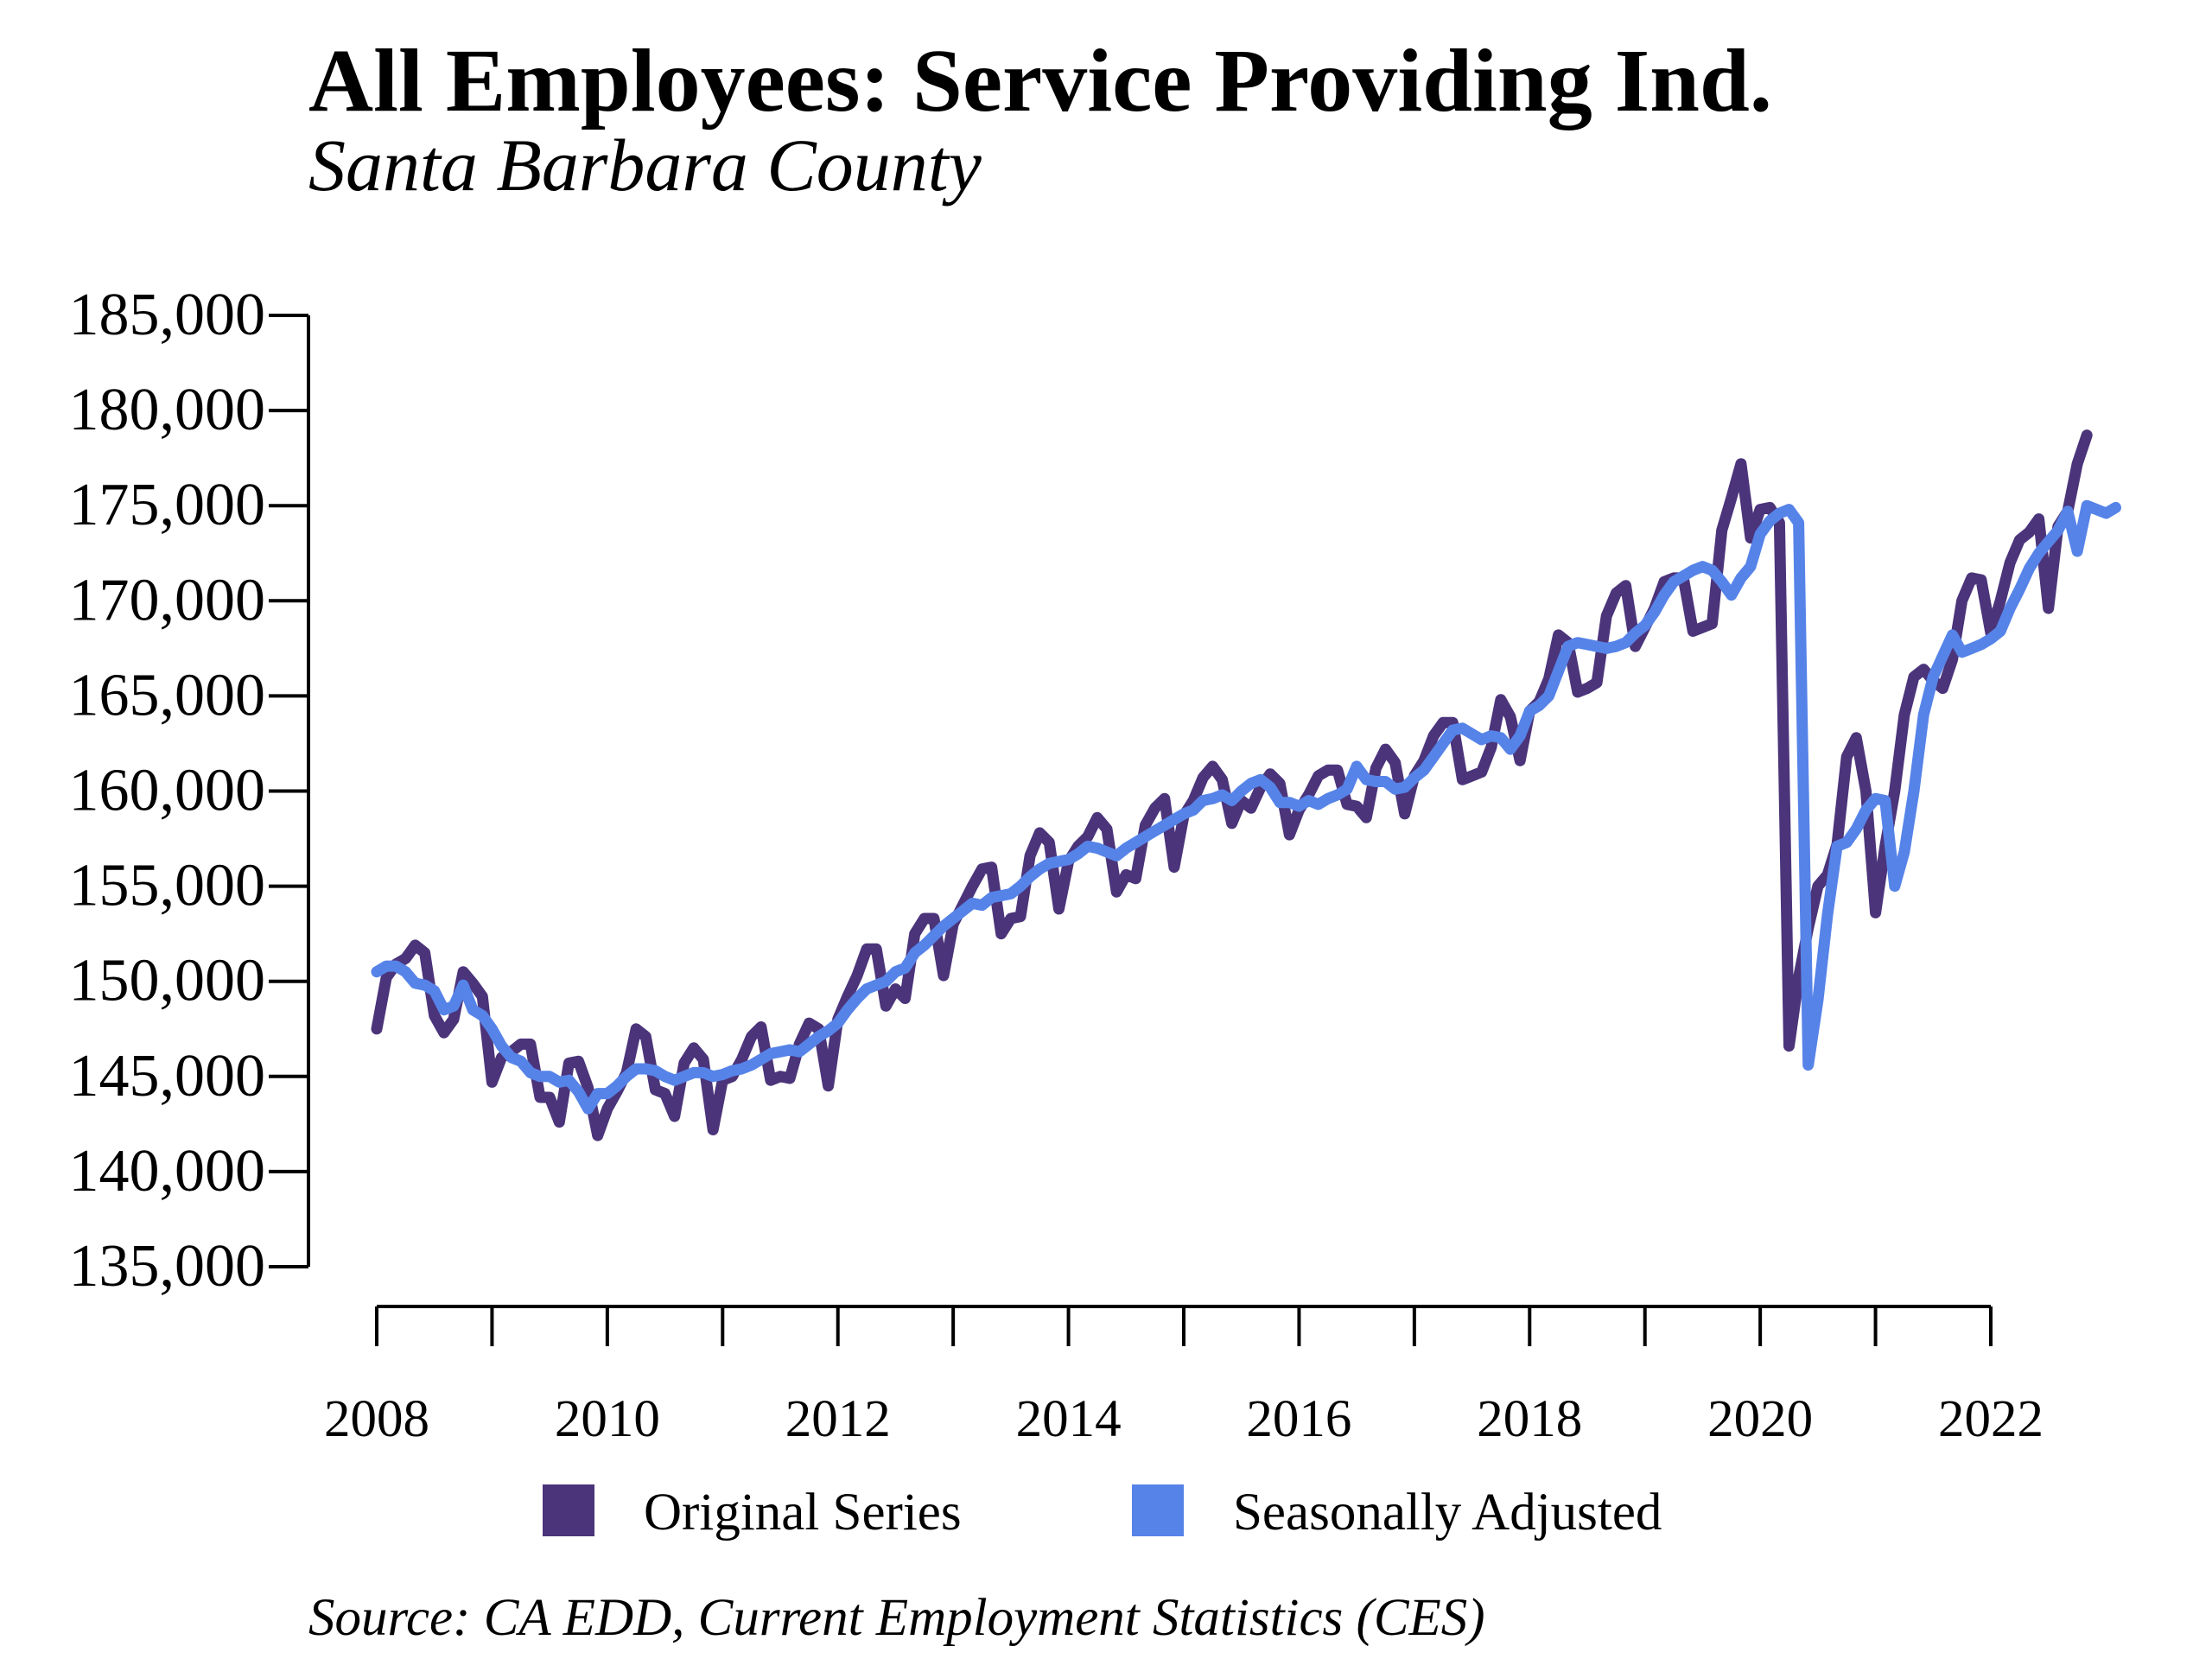 The height and width of the screenshot is (1659, 2212). I want to click on chart-title: All Employees: Service Providing Ind., so click(1040, 80).